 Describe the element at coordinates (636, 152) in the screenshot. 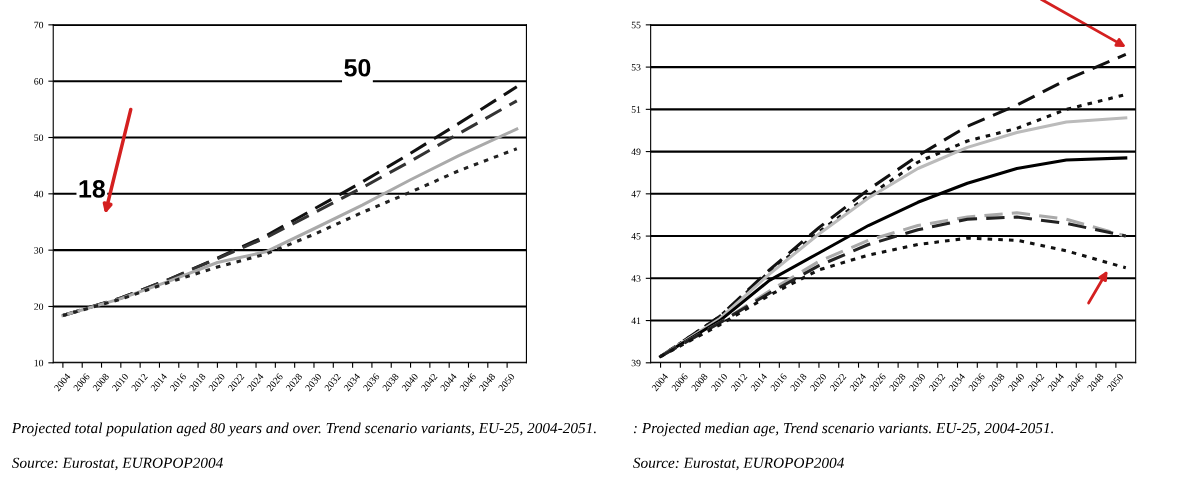

I see `y-tick-label: 49` at that location.